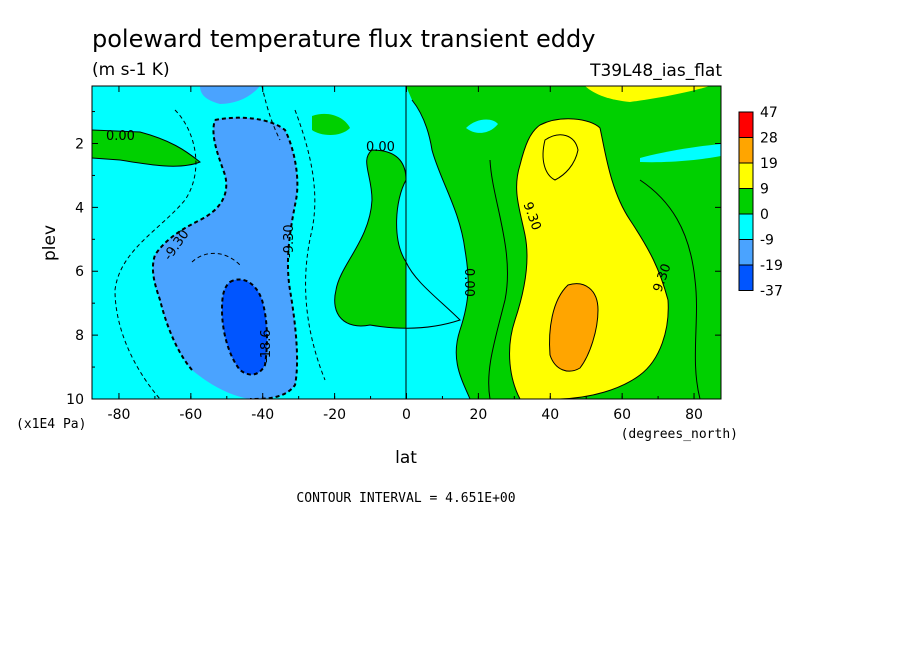 Image resolution: width=904 pixels, height=654 pixels. I want to click on y-tick-label: 4, so click(79, 208).